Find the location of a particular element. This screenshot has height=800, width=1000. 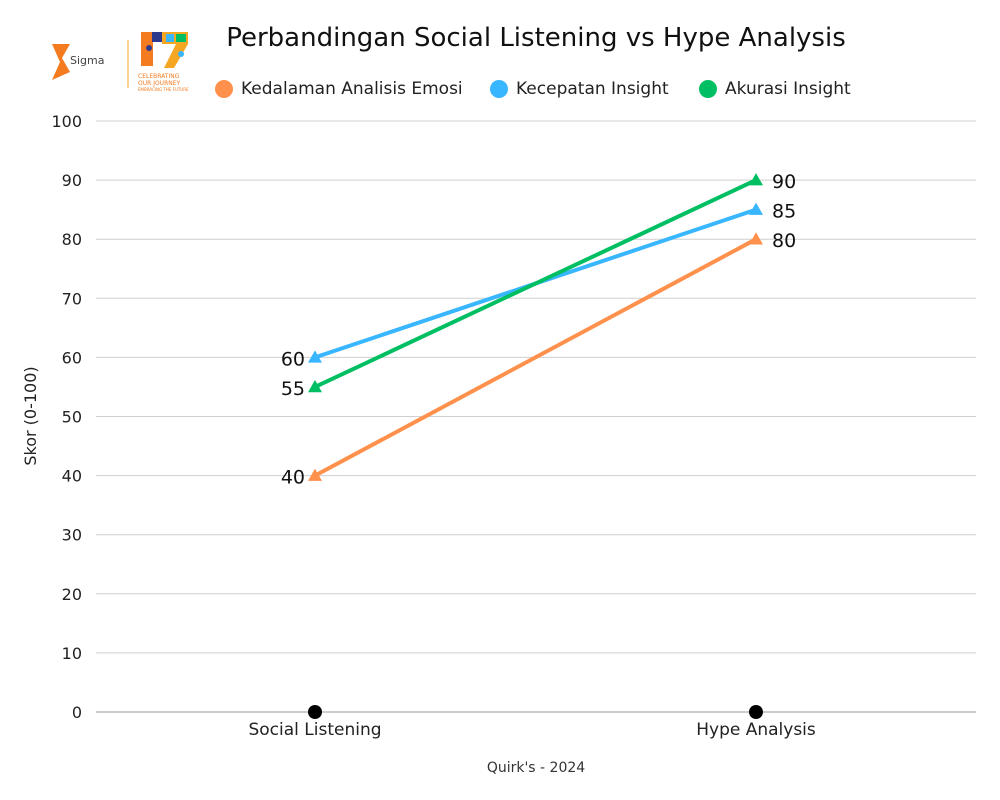

data-label: 40 is located at coordinates (293, 478).